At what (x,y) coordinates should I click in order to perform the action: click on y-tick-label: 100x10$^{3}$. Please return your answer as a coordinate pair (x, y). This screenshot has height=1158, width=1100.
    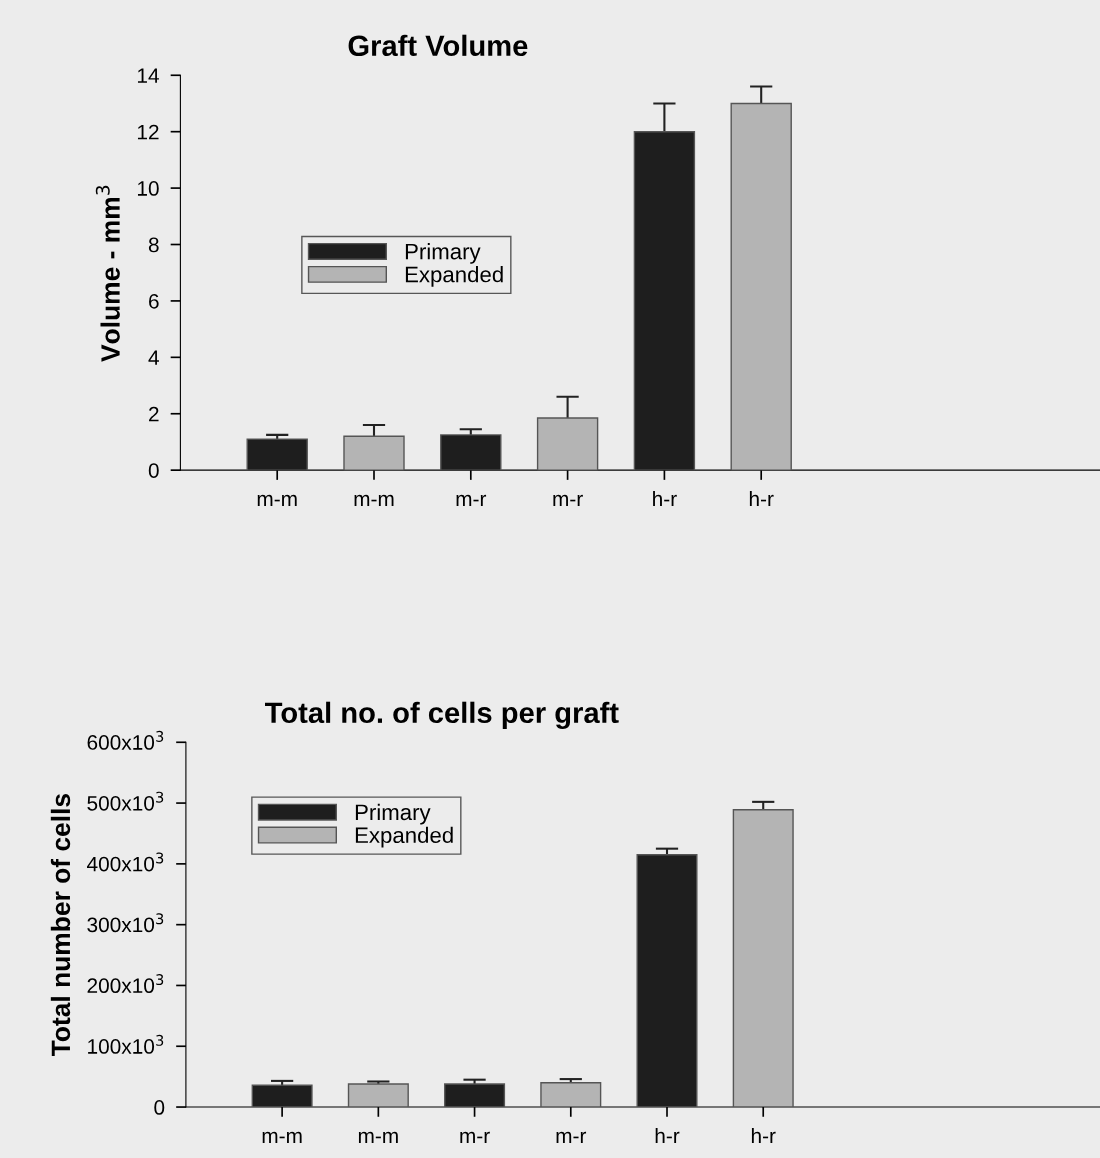
    Looking at the image, I should click on (126, 1044).